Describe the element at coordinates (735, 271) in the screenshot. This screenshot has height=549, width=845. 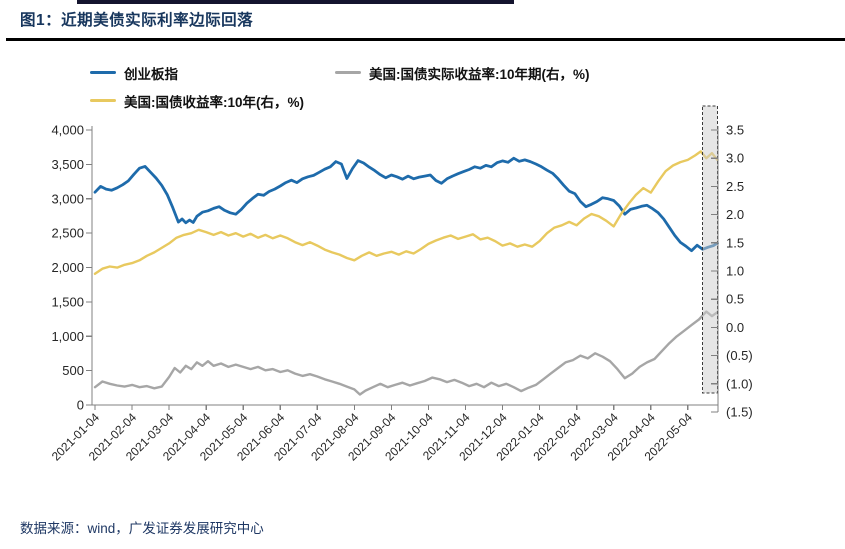
I see `right-axis-label: 1.0` at that location.